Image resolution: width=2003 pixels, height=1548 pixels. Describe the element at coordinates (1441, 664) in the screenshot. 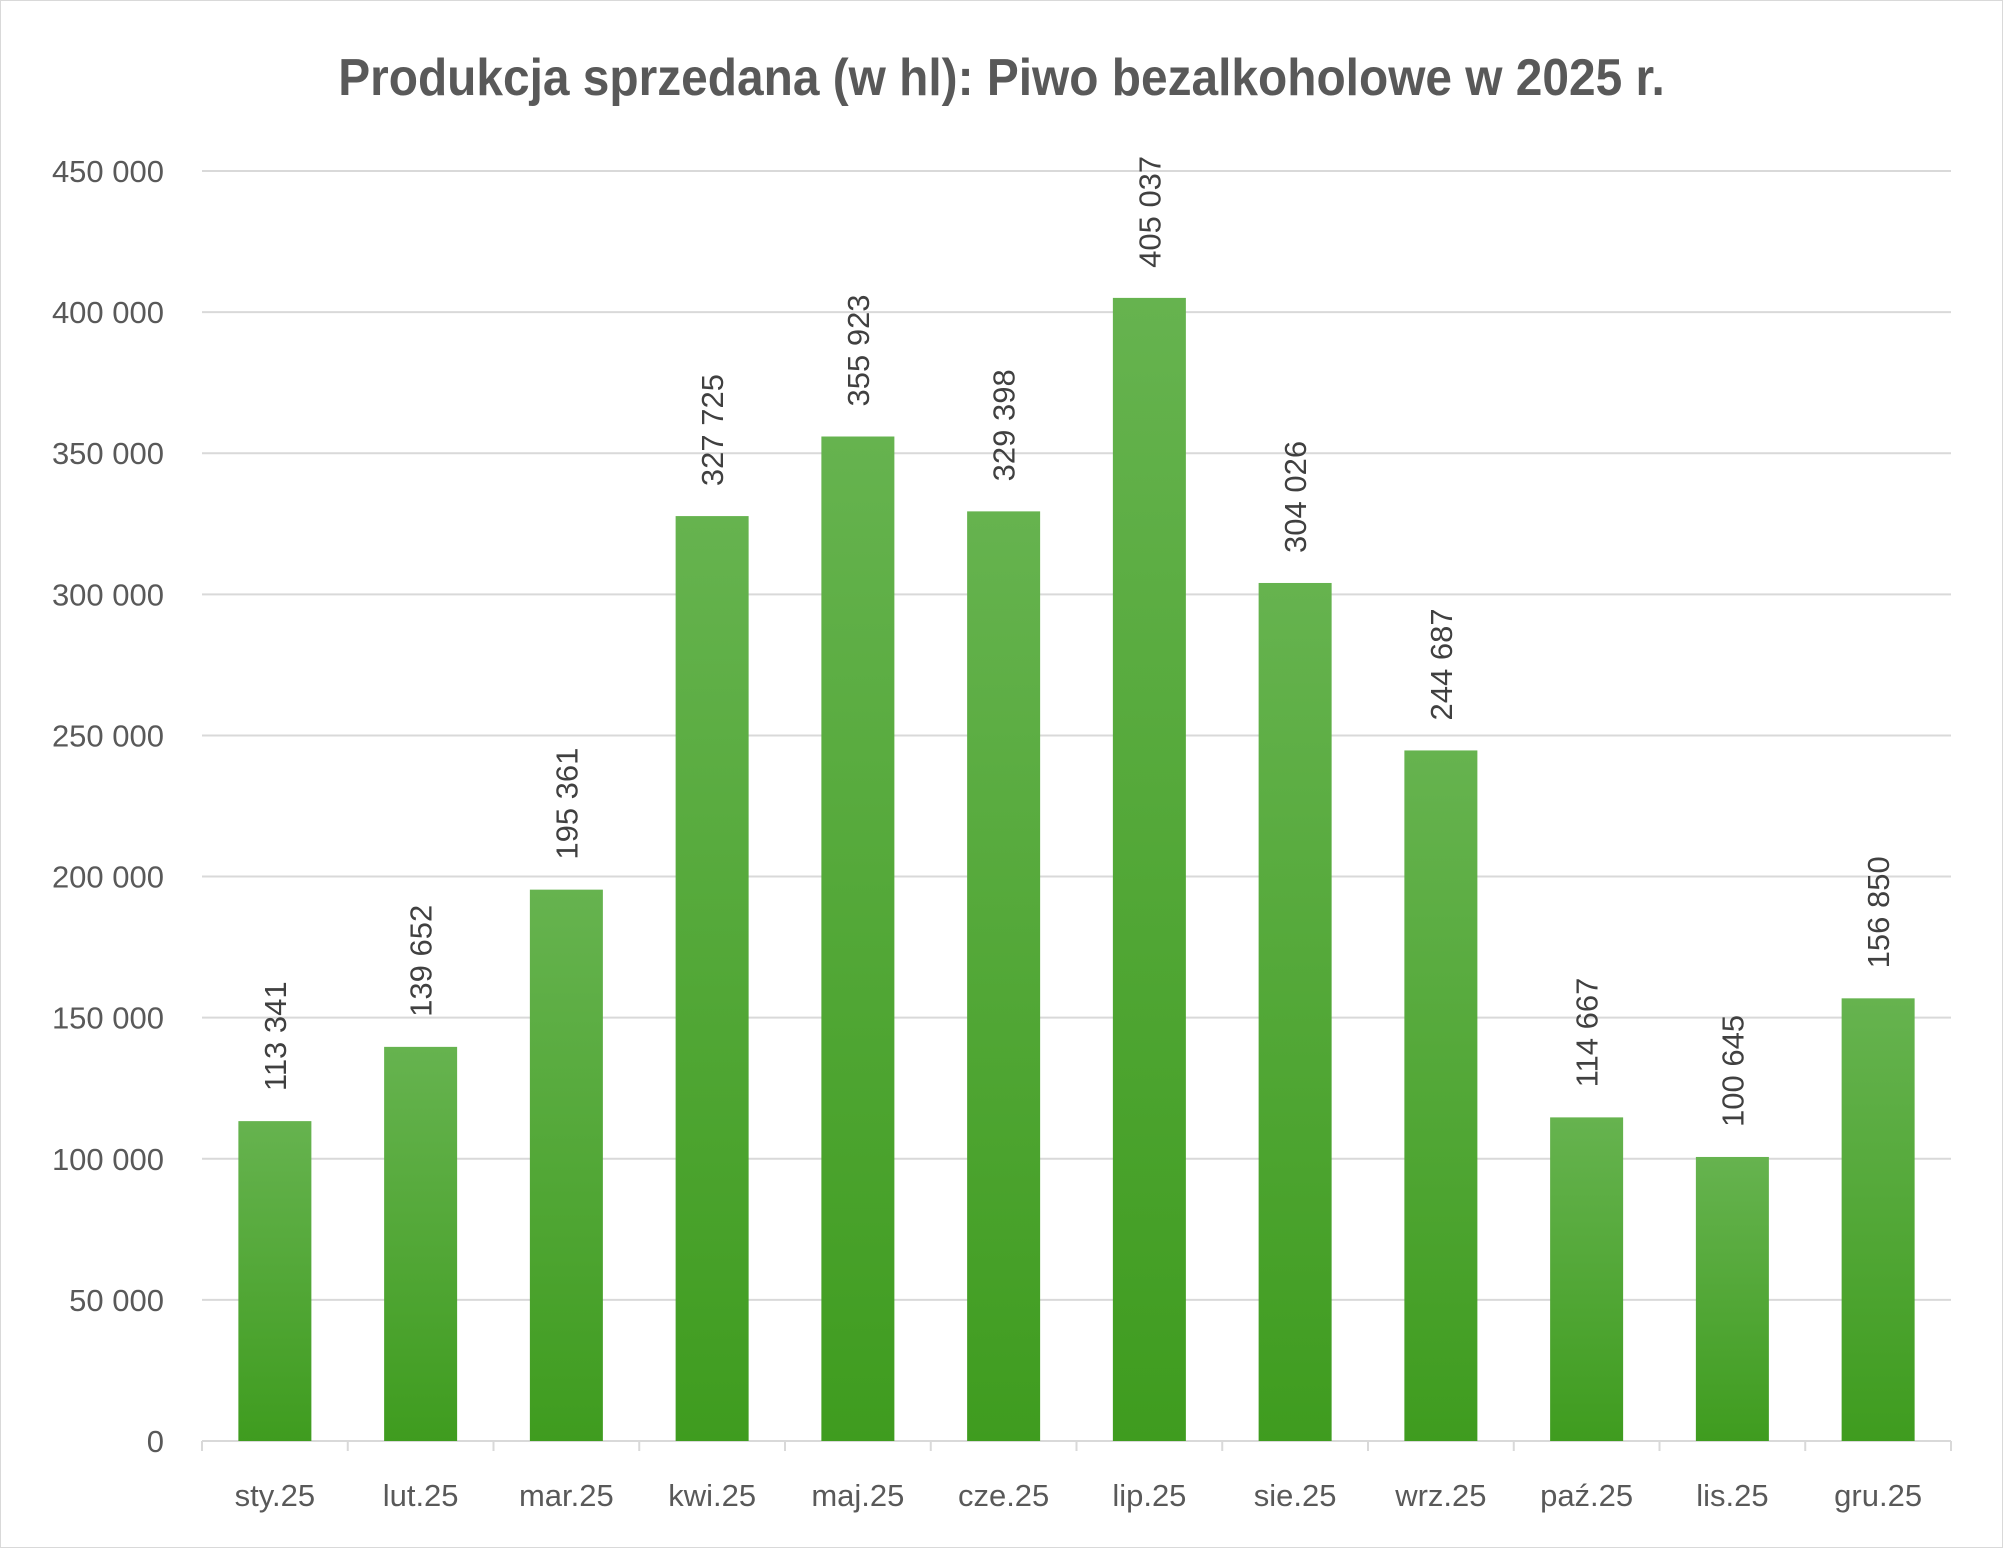

I see `data-label: 244 687` at that location.